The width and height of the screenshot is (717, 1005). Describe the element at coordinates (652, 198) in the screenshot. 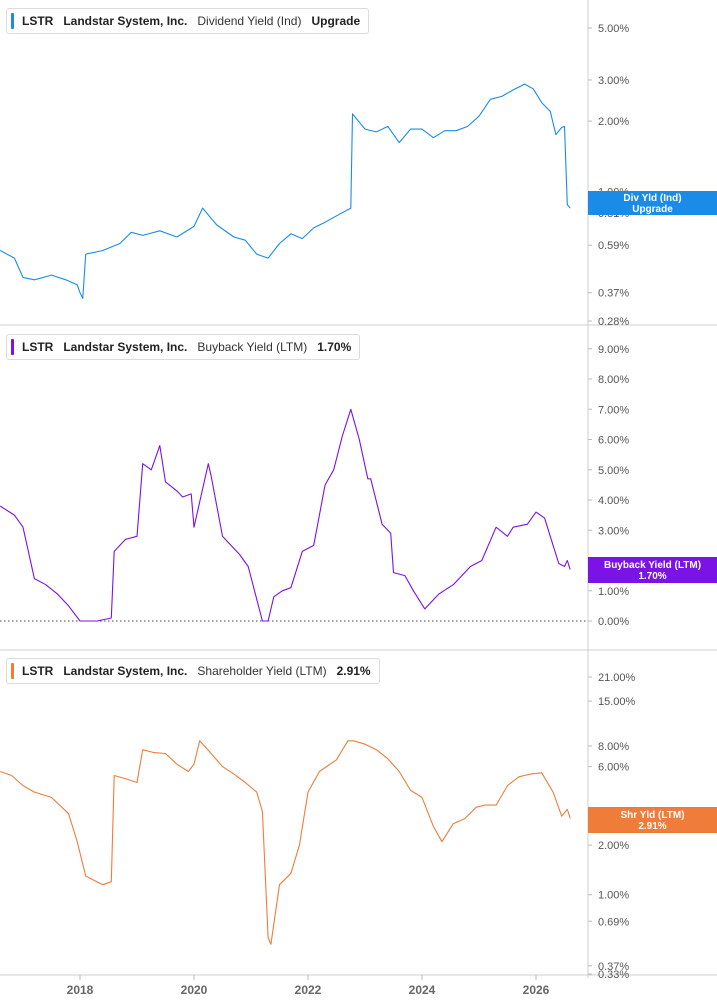

I see `value-tag-label: Div Yld (Ind)` at that location.